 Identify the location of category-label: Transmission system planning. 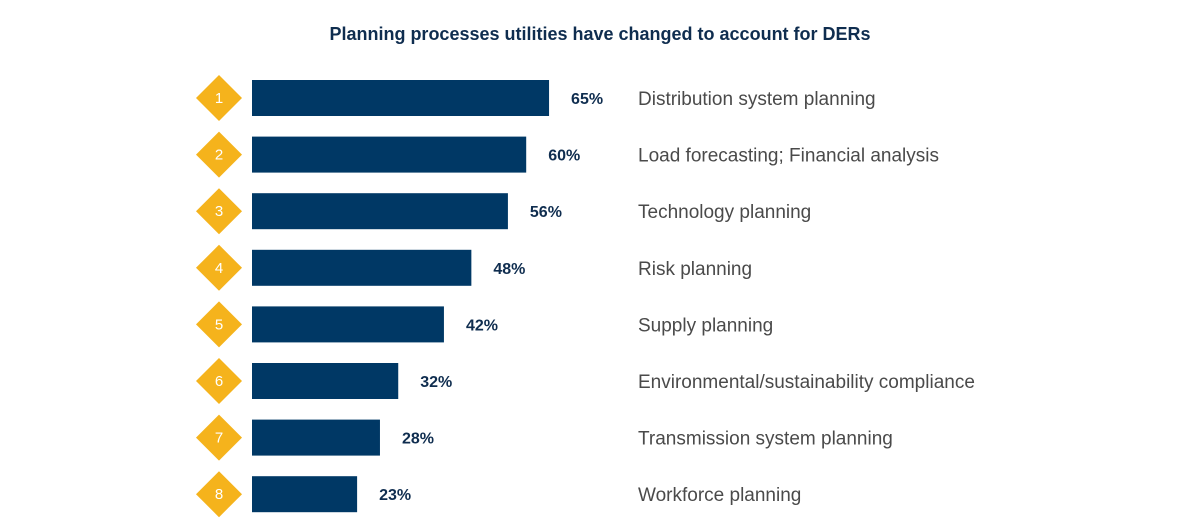
(765, 439).